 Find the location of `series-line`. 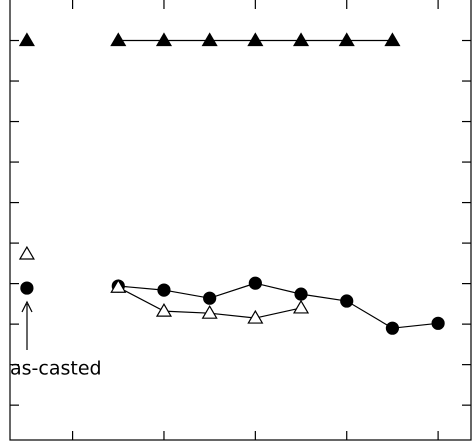

series-line is located at coordinates (278, 305).